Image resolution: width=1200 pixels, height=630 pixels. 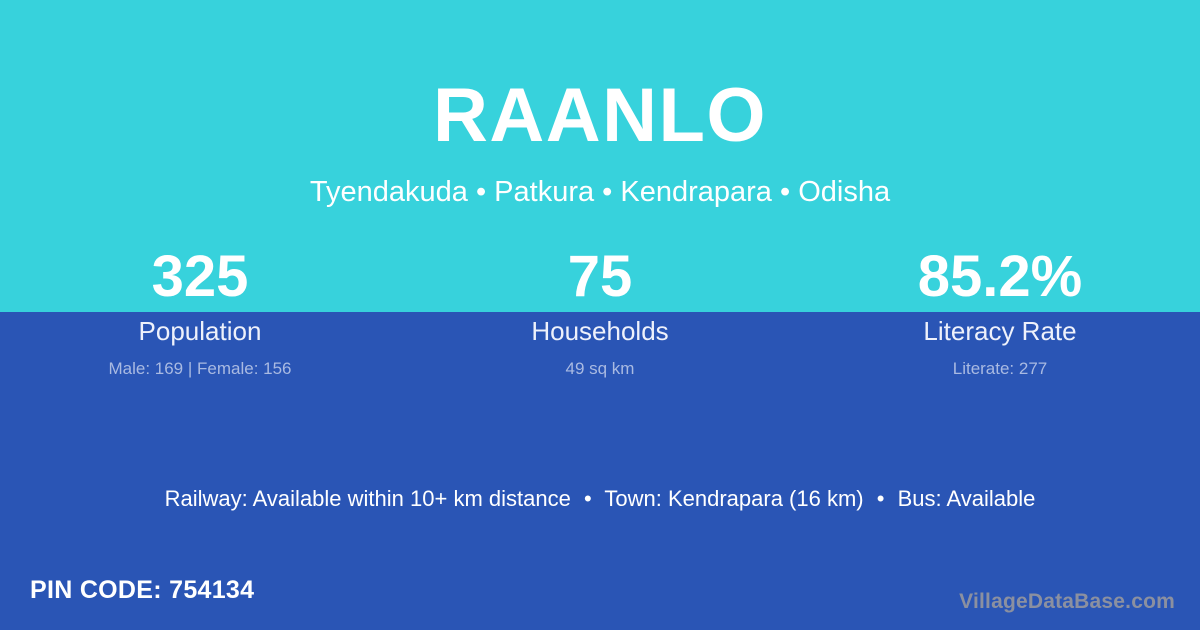 I want to click on stat-population-label: Population, so click(x=200, y=331).